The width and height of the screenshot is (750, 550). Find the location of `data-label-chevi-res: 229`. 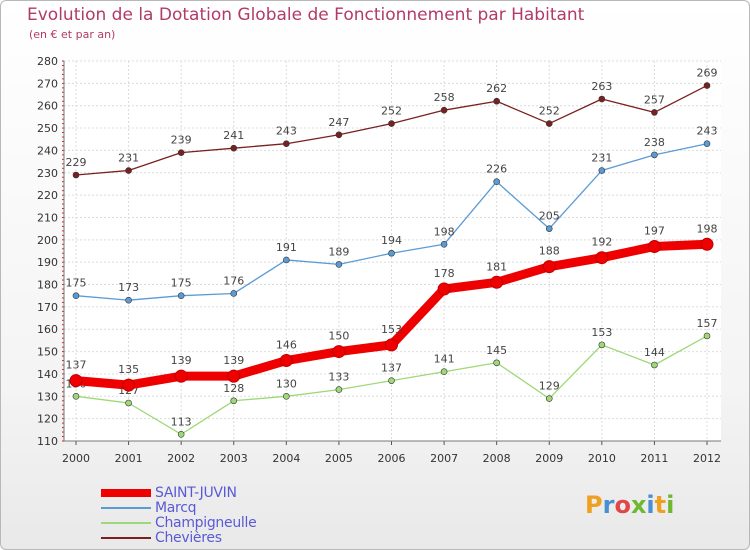

data-label-chevi-res: 229 is located at coordinates (76, 162).